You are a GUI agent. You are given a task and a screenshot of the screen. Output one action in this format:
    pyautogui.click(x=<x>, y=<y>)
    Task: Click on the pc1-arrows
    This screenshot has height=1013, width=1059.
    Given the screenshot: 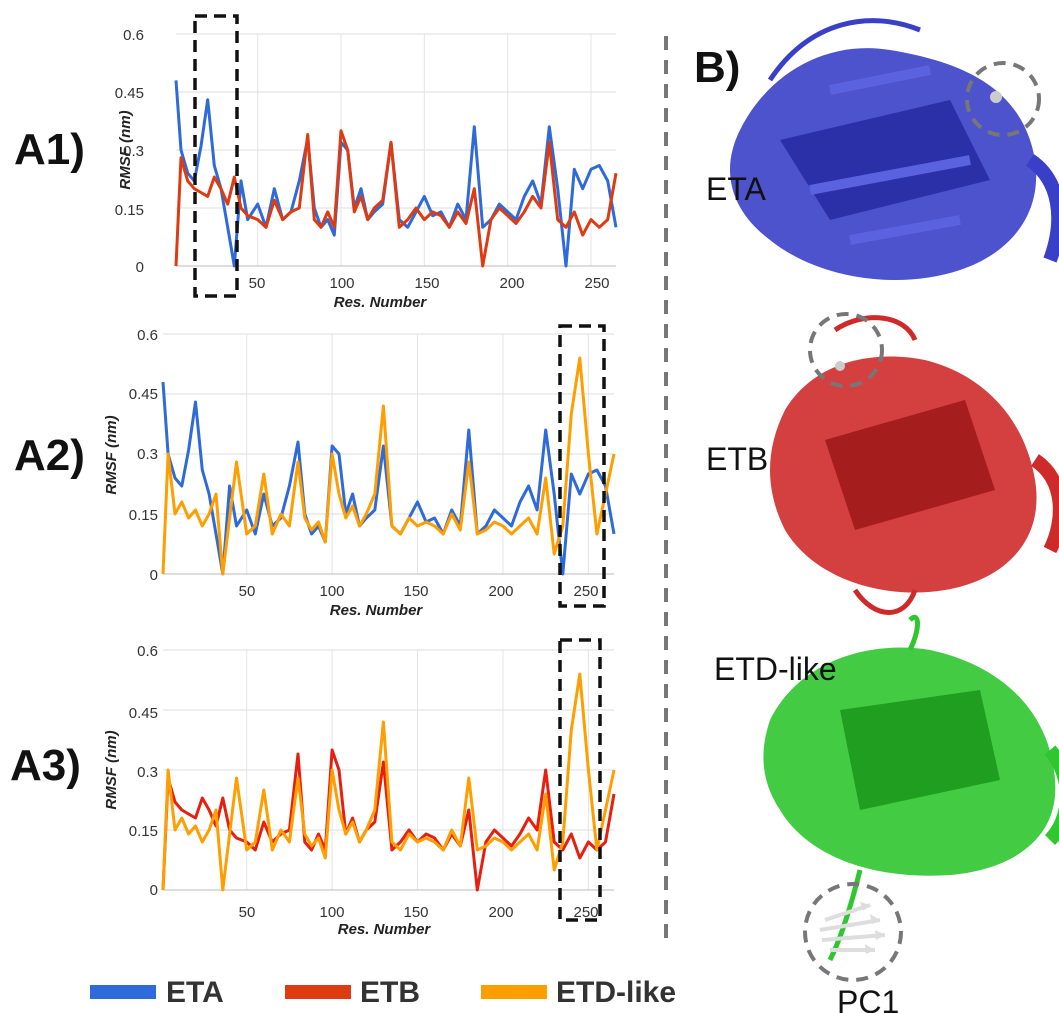 What is the action you would take?
    pyautogui.click(x=852, y=928)
    